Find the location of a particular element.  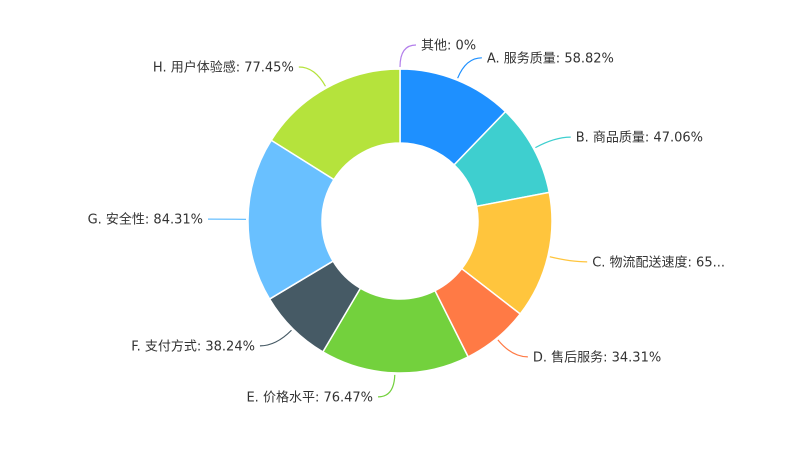

slice-7-label: G. 安全性: 84.31% is located at coordinates (145, 220).